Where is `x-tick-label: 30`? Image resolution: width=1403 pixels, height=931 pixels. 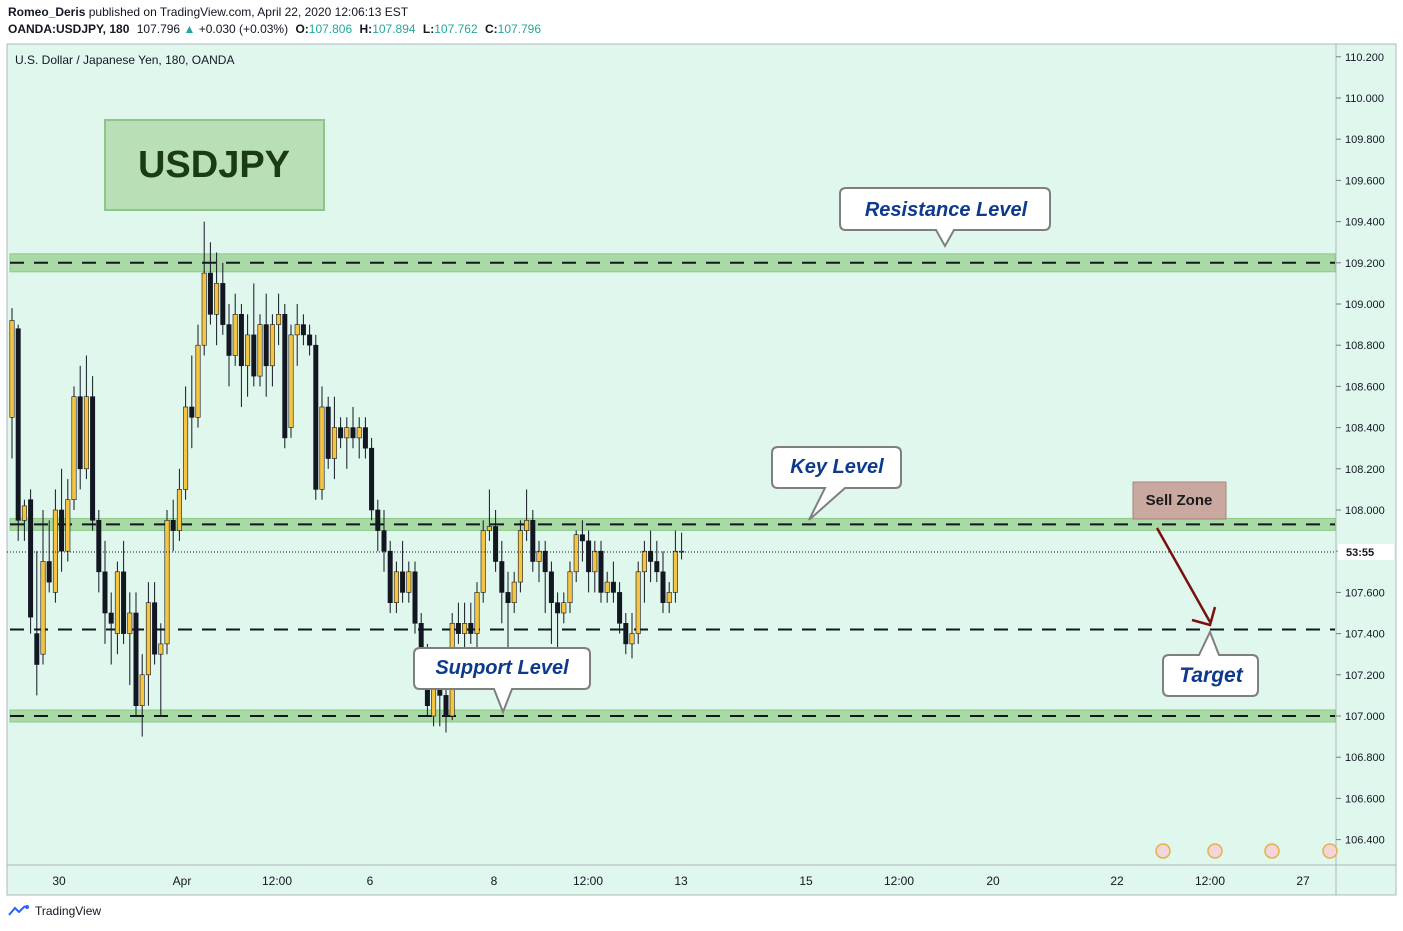
x-tick-label: 30 is located at coordinates (59, 881).